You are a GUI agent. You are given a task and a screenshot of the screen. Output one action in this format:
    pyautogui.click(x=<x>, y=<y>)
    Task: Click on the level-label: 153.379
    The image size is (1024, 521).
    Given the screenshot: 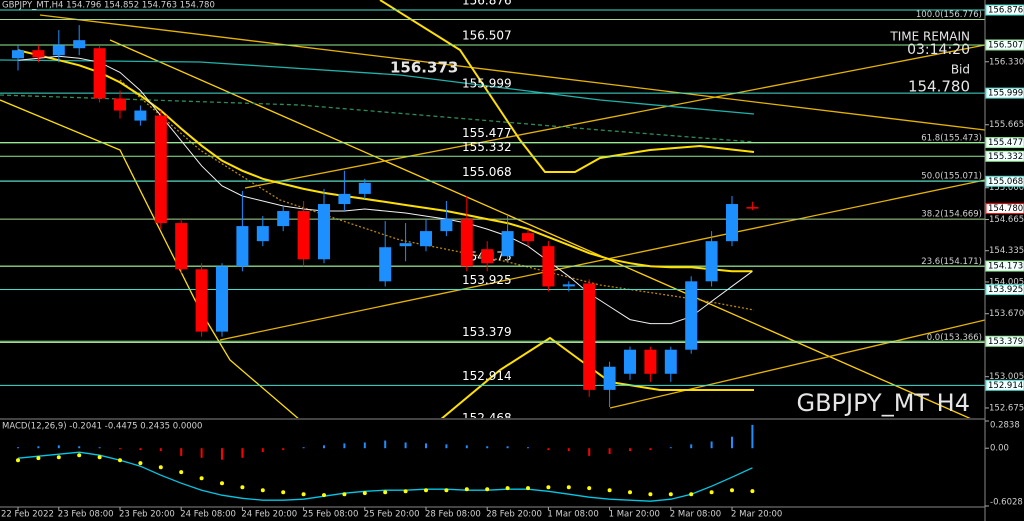 What is the action you would take?
    pyautogui.click(x=487, y=332)
    